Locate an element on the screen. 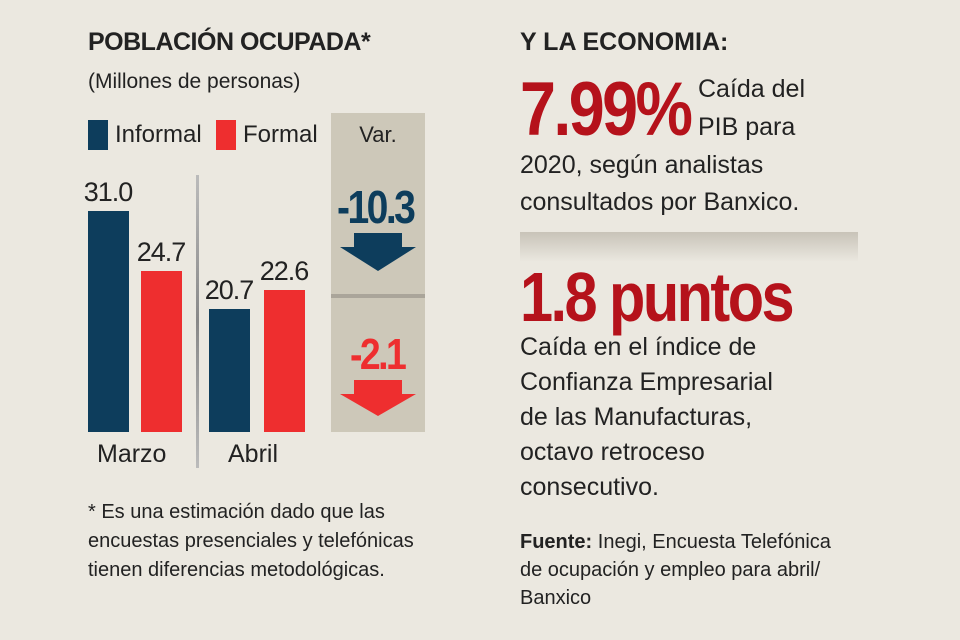 Image resolution: width=960 pixels, height=640 pixels. legend-formal: Formal is located at coordinates (267, 135).